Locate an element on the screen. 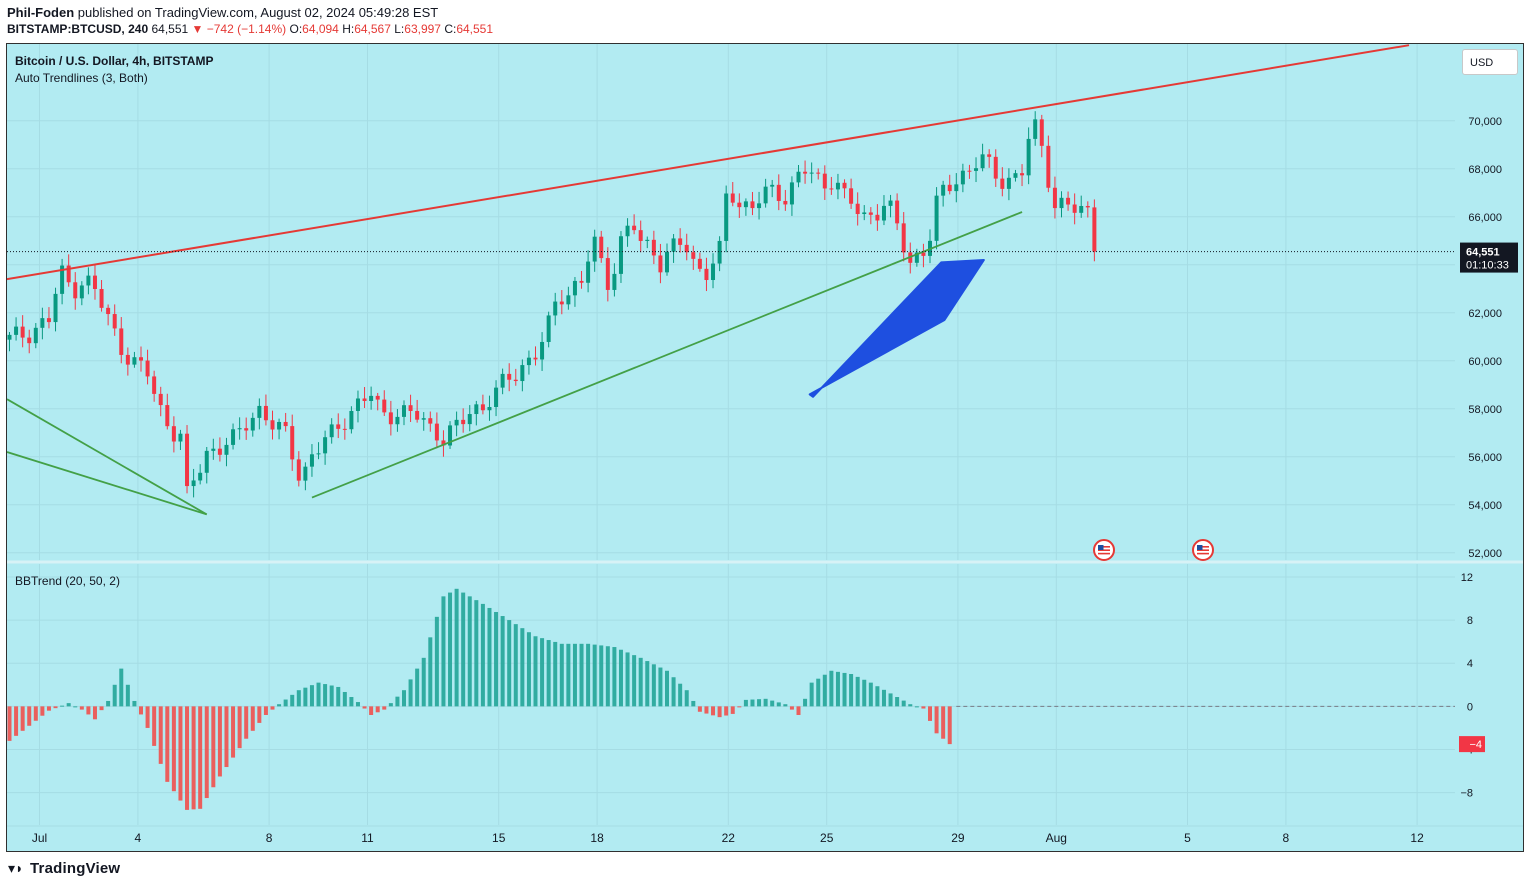  time-tick-label: 29 is located at coordinates (958, 838).